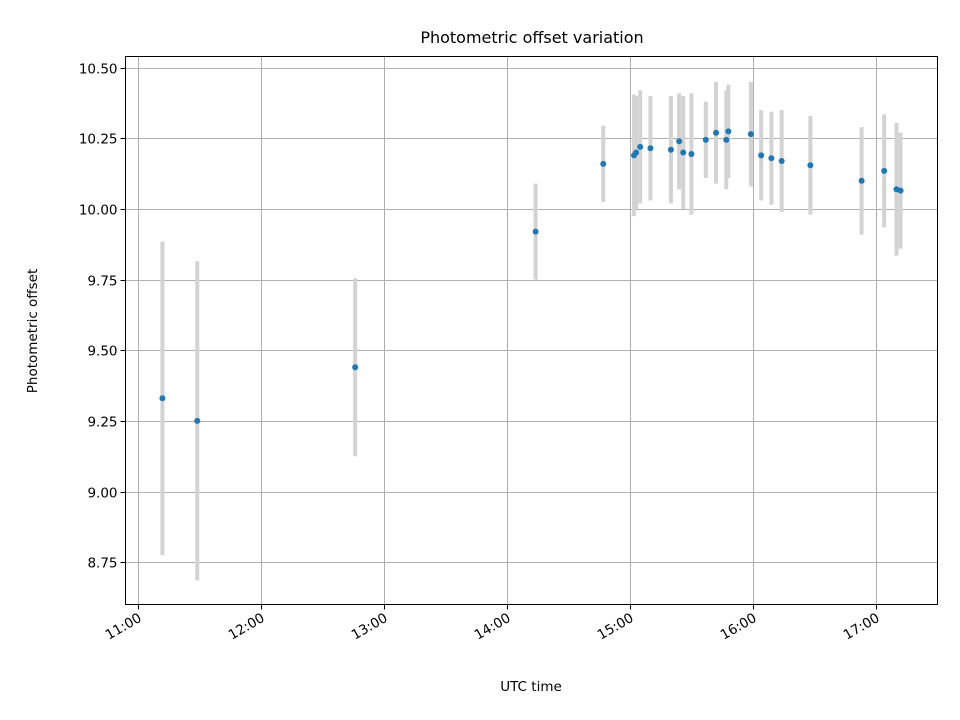 This screenshot has height=720, width=960. I want to click on y-tick-label: 10.25, so click(98, 140).